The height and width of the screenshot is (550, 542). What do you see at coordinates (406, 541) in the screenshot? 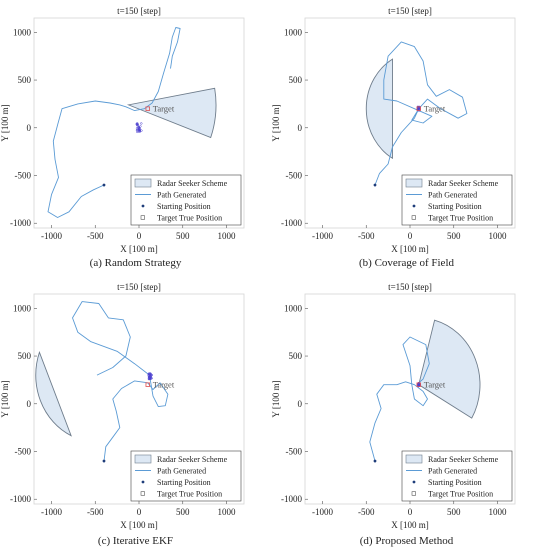
I see `caption-d: (d) Proposed Method` at bounding box center [406, 541].